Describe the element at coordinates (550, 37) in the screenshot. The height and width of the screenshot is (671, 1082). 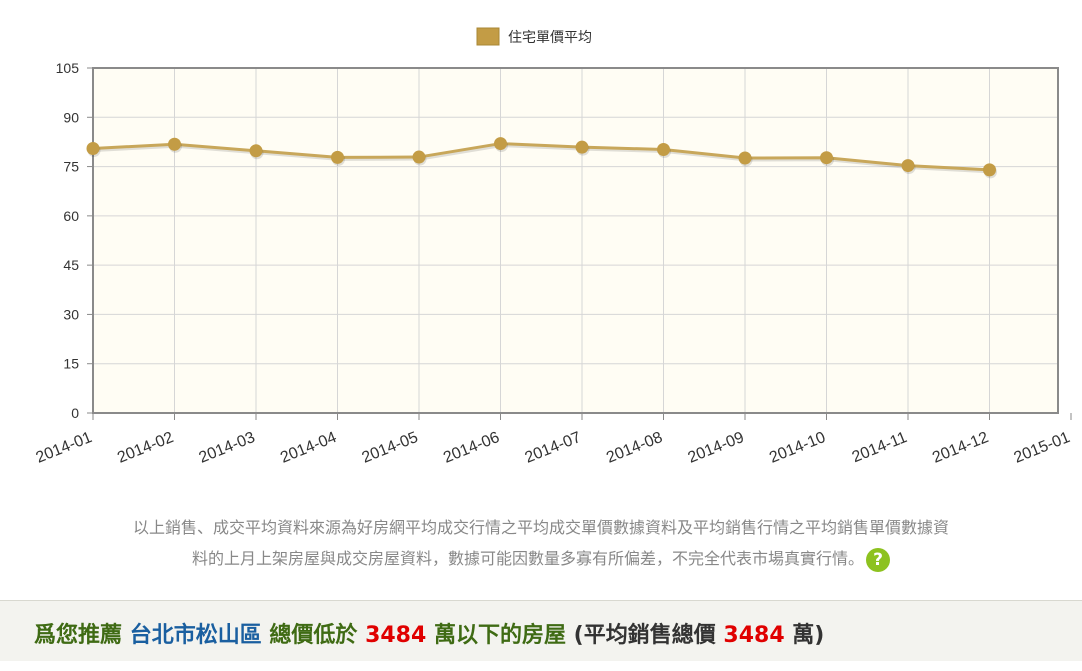
I see `legend-label: 住宅單價平均` at that location.